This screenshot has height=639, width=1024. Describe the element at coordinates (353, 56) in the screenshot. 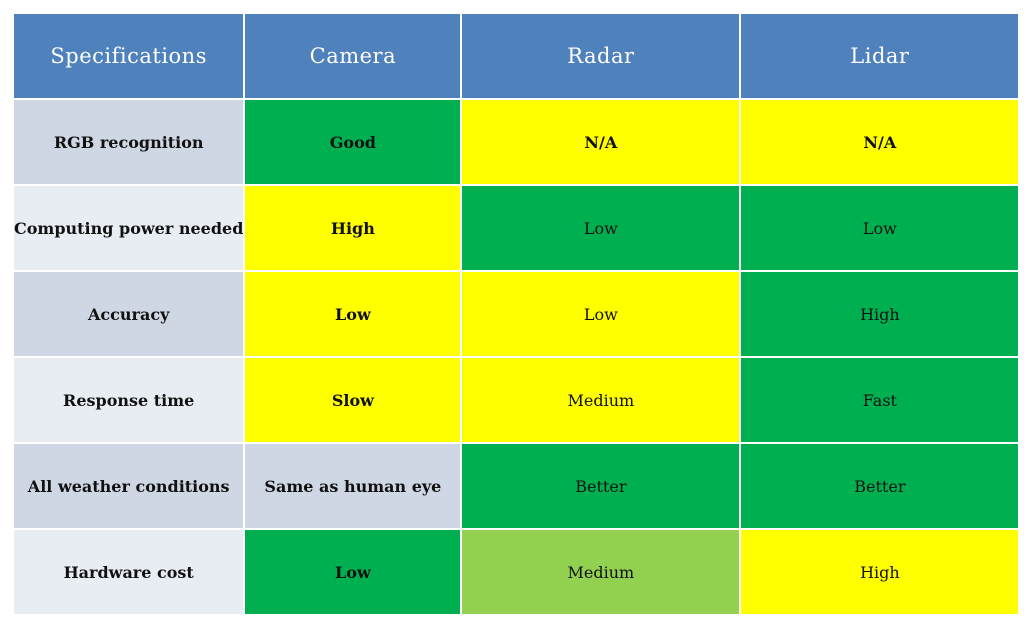

I see `header-camera: Camera` at that location.